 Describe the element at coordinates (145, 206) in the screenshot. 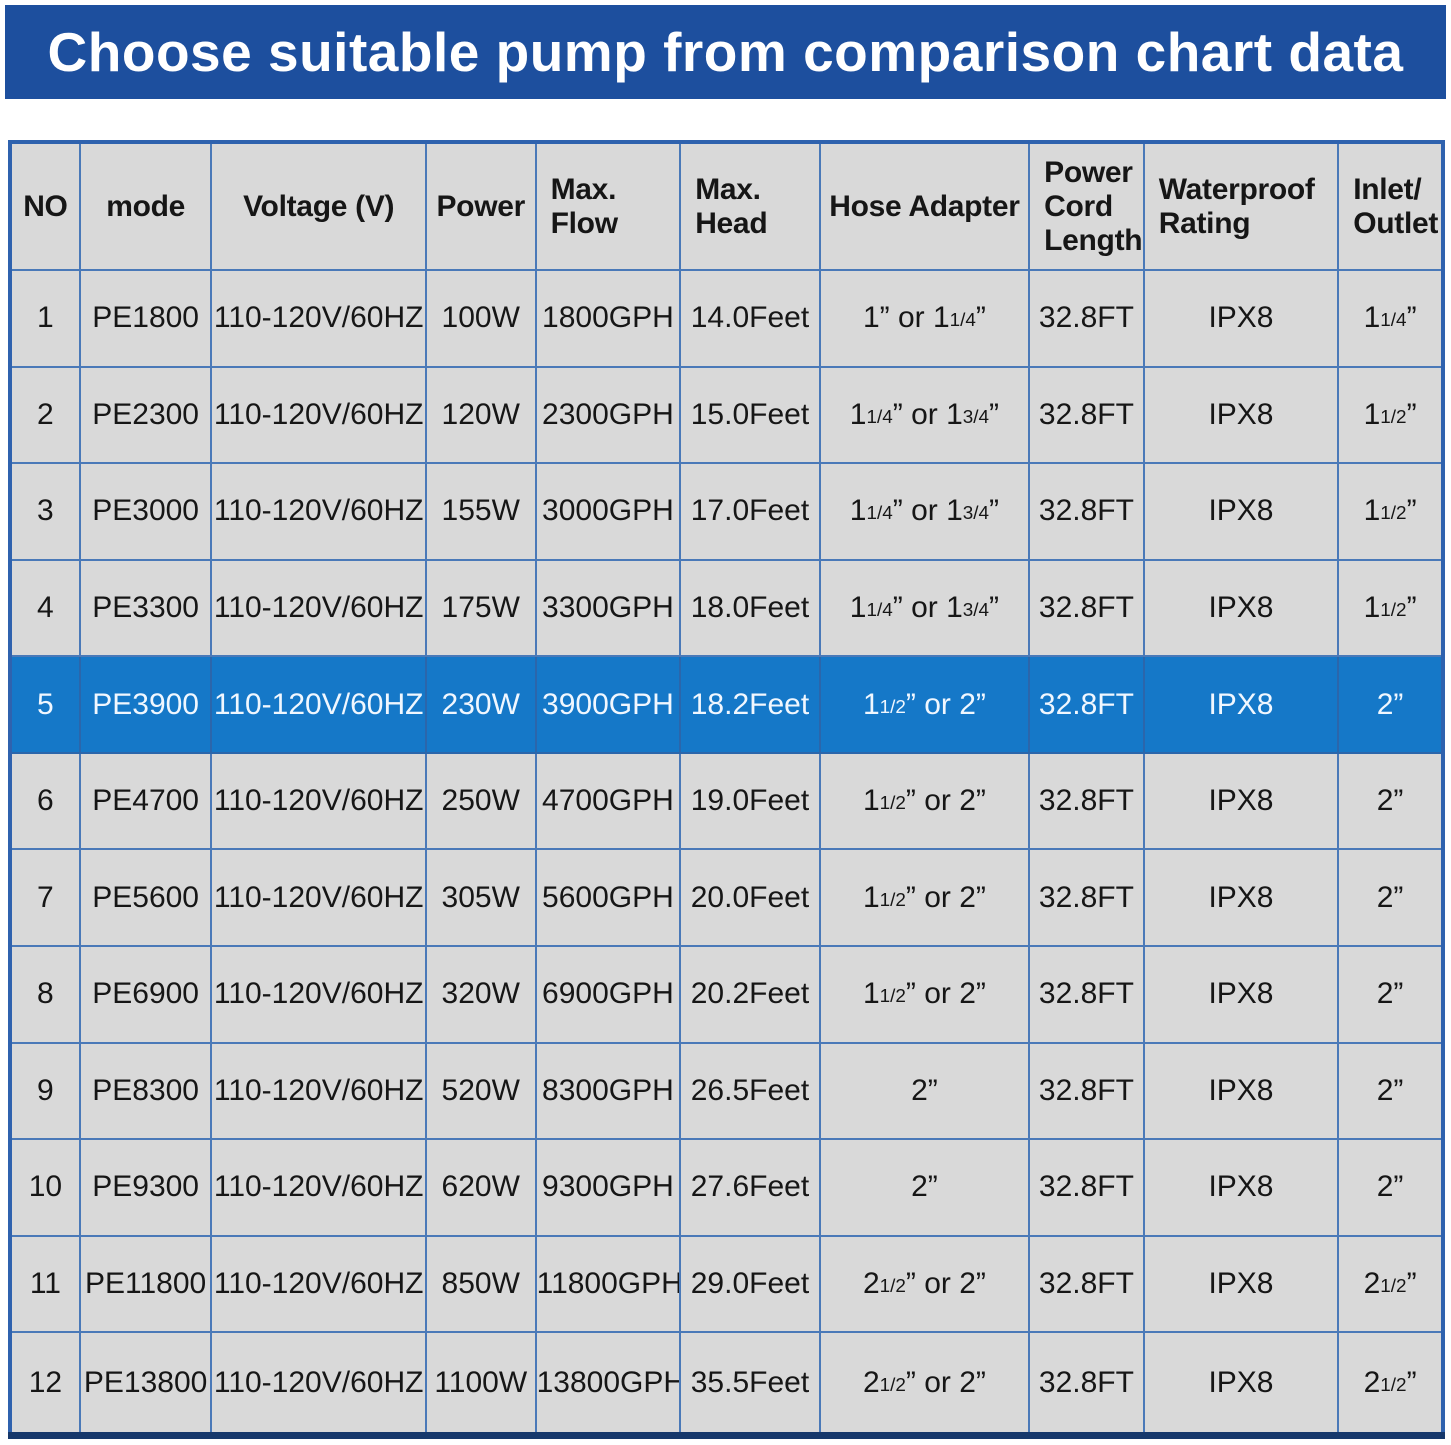

I see `column-header: mode` at that location.